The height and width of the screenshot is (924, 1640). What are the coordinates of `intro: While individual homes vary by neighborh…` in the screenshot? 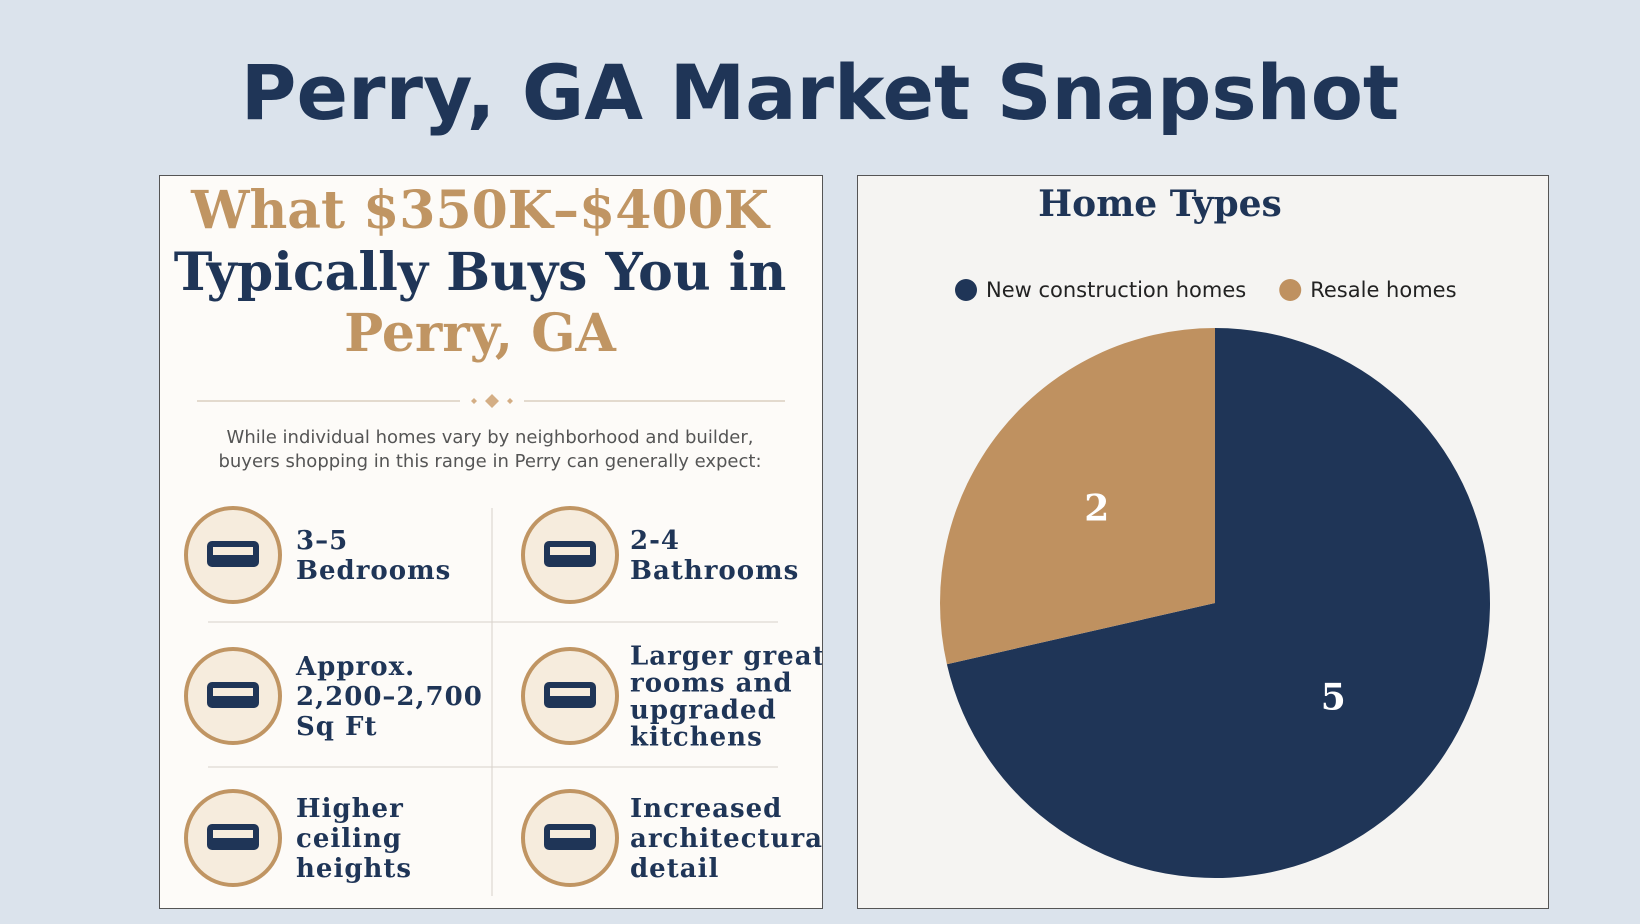 It's located at (490, 437).